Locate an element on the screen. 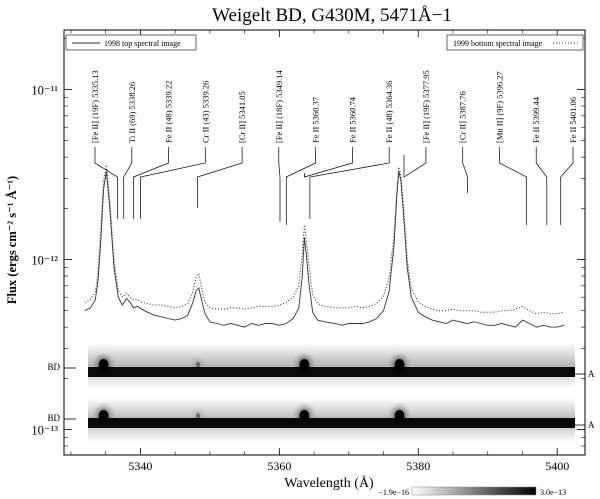 This screenshot has width=600, height=499. colorbar-min-label: −1.9e−16 is located at coordinates (393, 492).